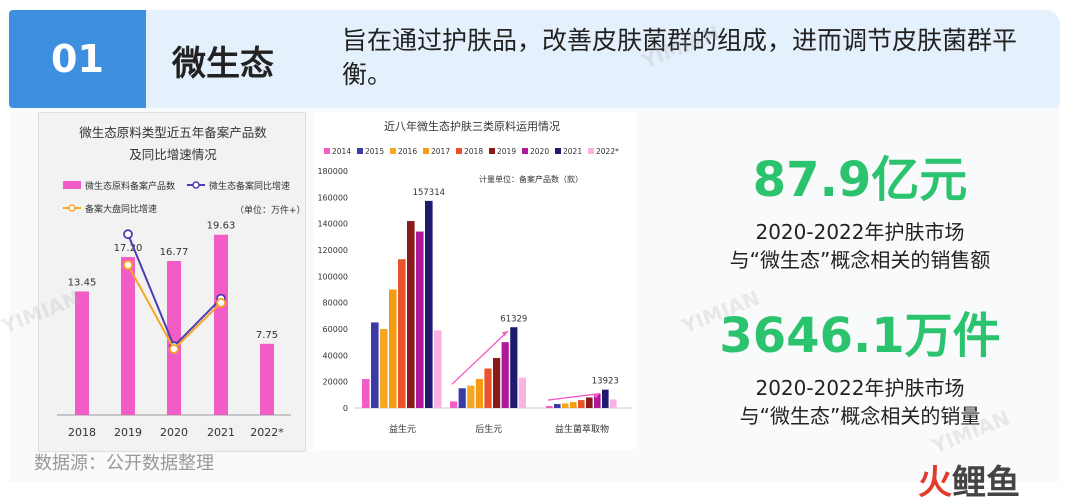  What do you see at coordinates (429, 193) in the screenshot?
I see `data-label: 157314` at bounding box center [429, 193].